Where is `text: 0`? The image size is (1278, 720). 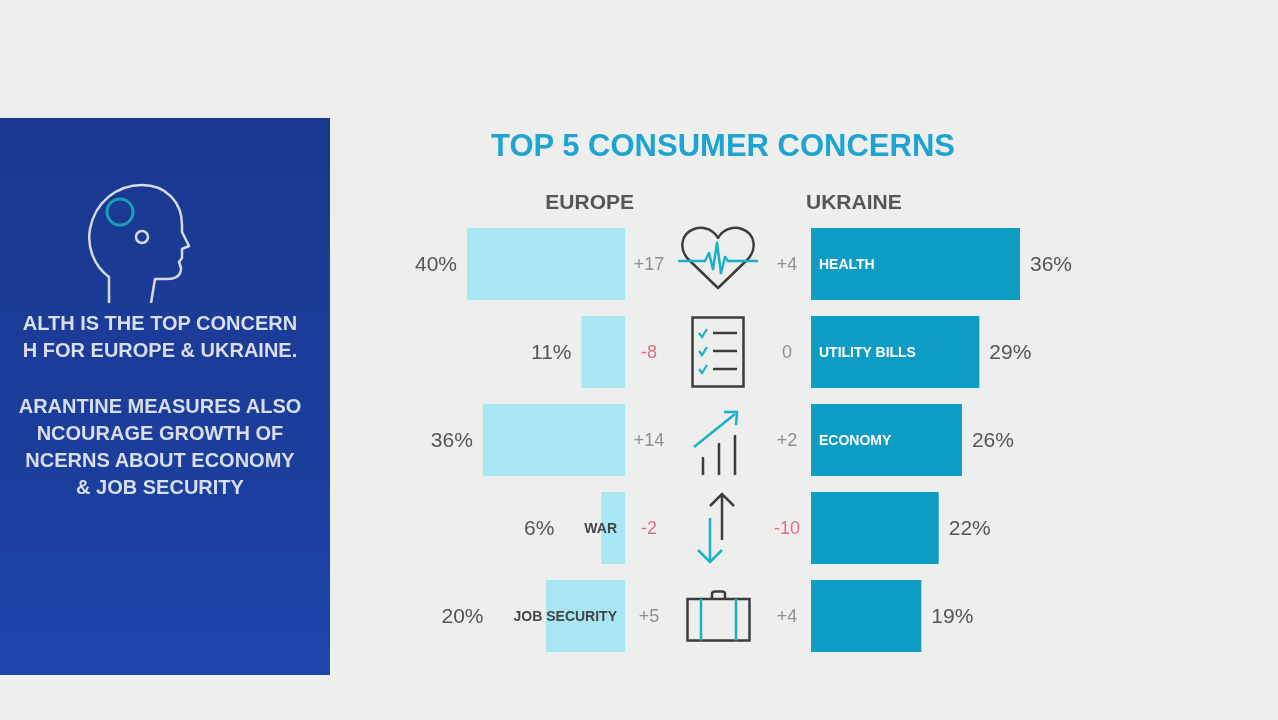 text: 0 is located at coordinates (787, 351).